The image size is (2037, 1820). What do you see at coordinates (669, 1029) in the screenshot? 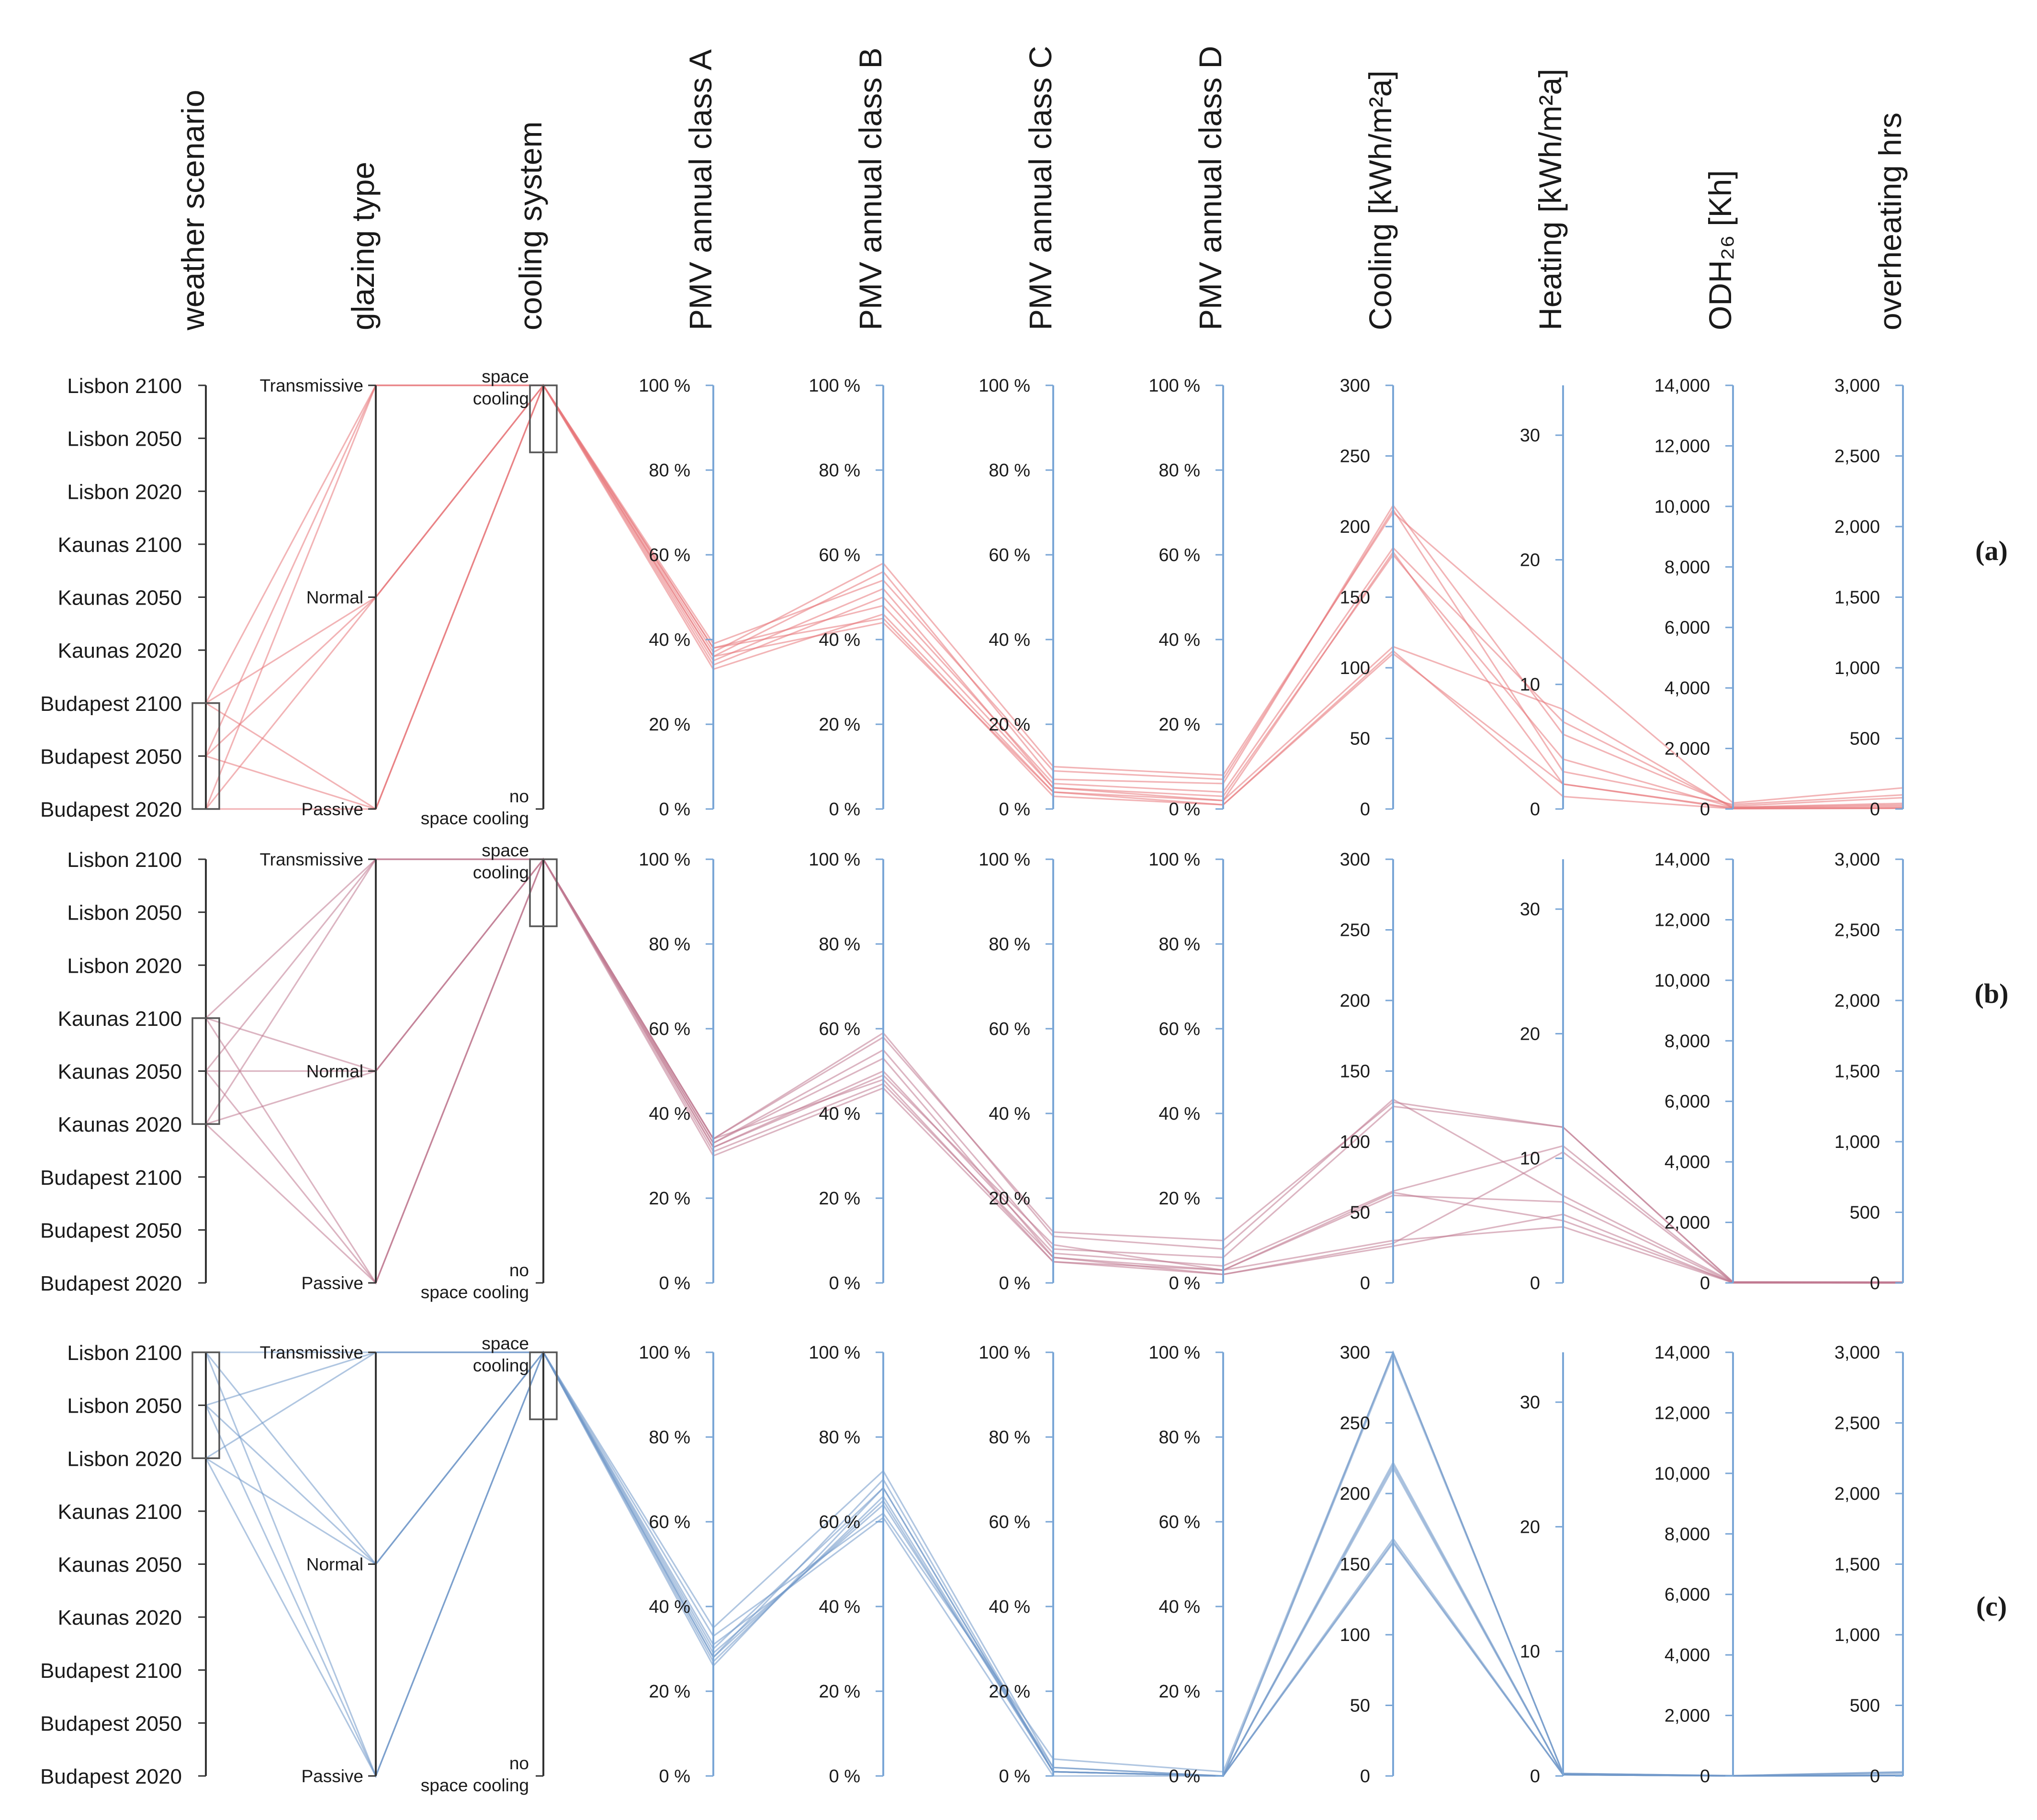
I see `tick-label-pmvA-1-3: 60 %` at bounding box center [669, 1029].